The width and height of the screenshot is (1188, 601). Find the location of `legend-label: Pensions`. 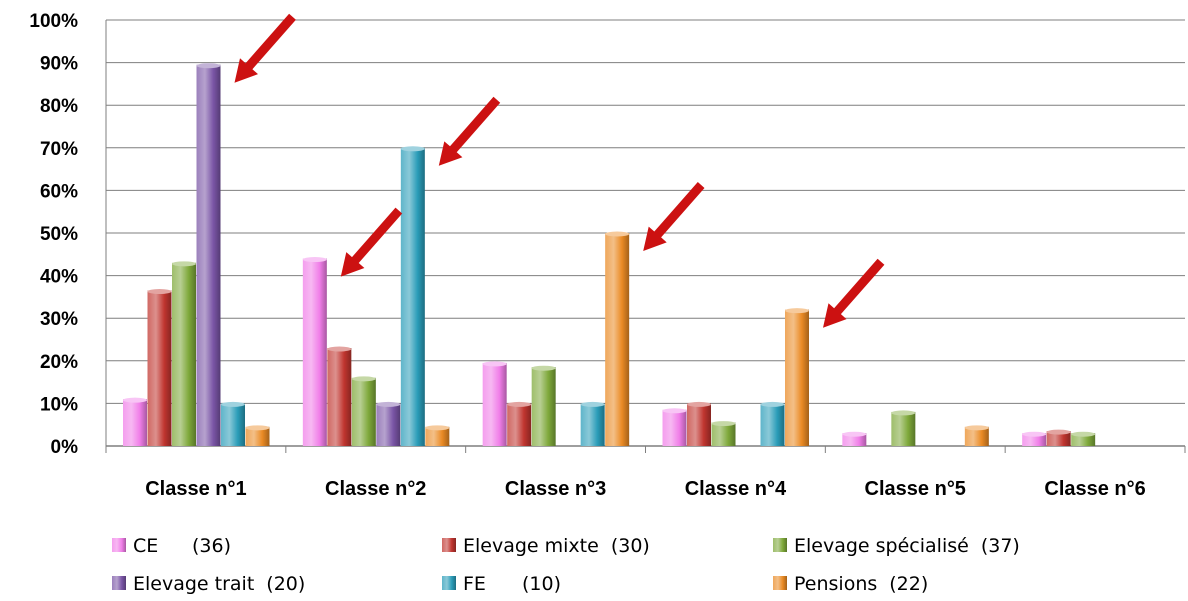

legend-label: Pensions is located at coordinates (835, 584).